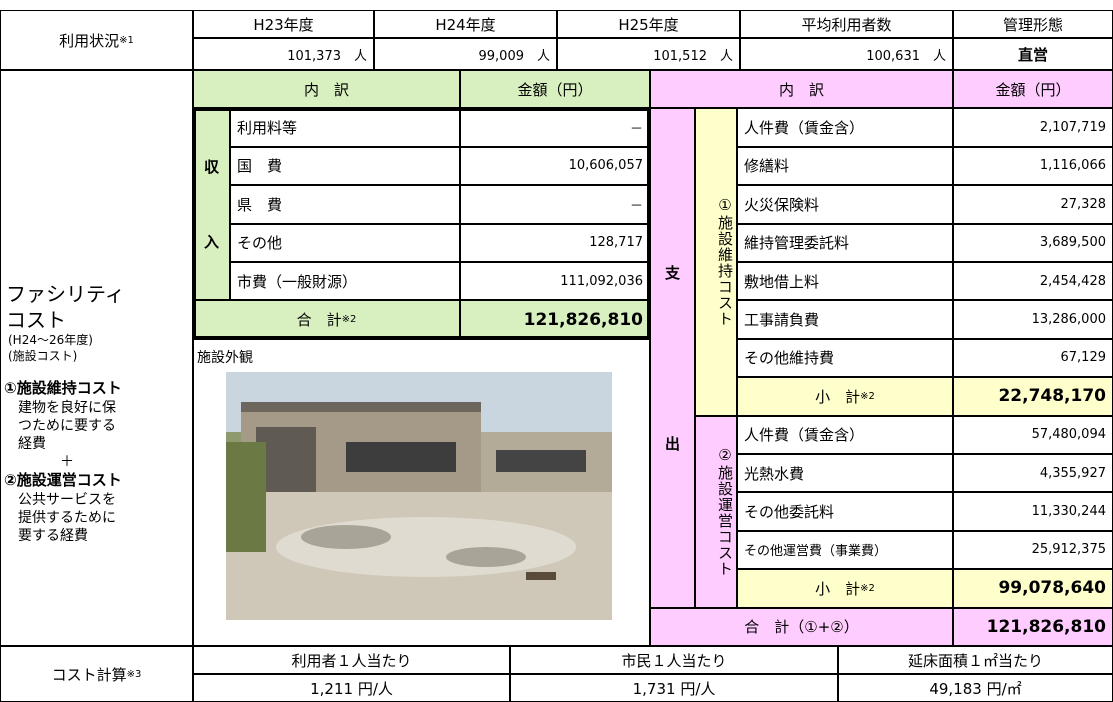 The image size is (1113, 702). I want to click on operation-amount: 25,912,375, so click(1033, 550).